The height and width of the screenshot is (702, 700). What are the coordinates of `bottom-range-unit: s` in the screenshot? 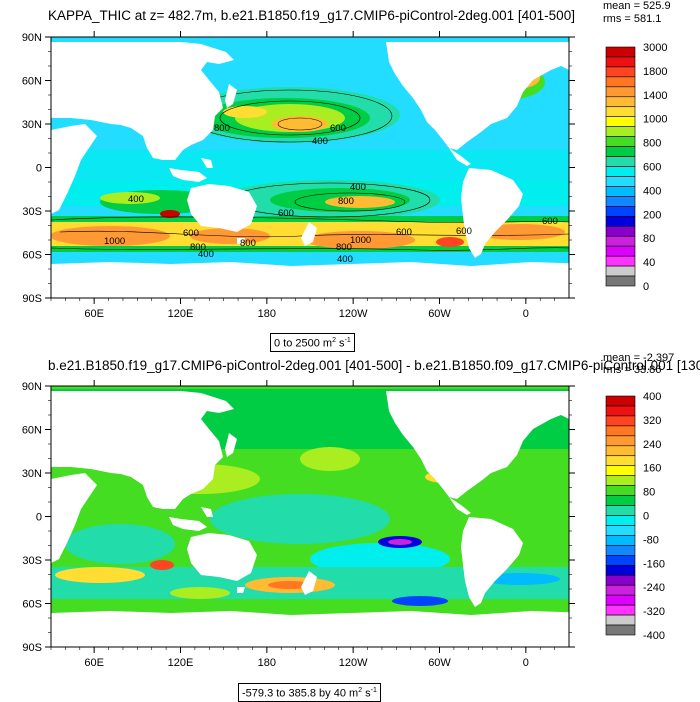 It's located at (366, 693).